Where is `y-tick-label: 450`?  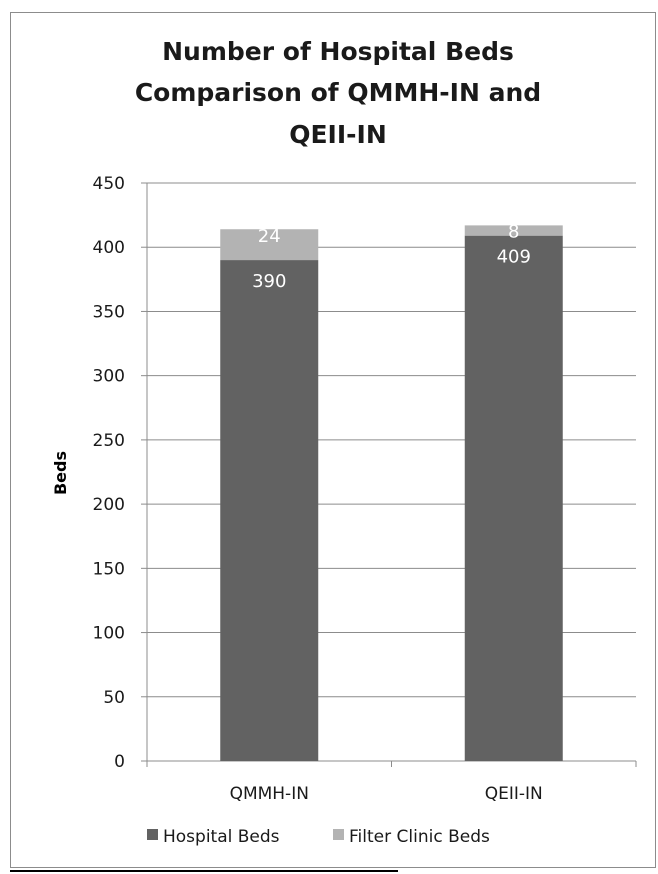 y-tick-label: 450 is located at coordinates (109, 184).